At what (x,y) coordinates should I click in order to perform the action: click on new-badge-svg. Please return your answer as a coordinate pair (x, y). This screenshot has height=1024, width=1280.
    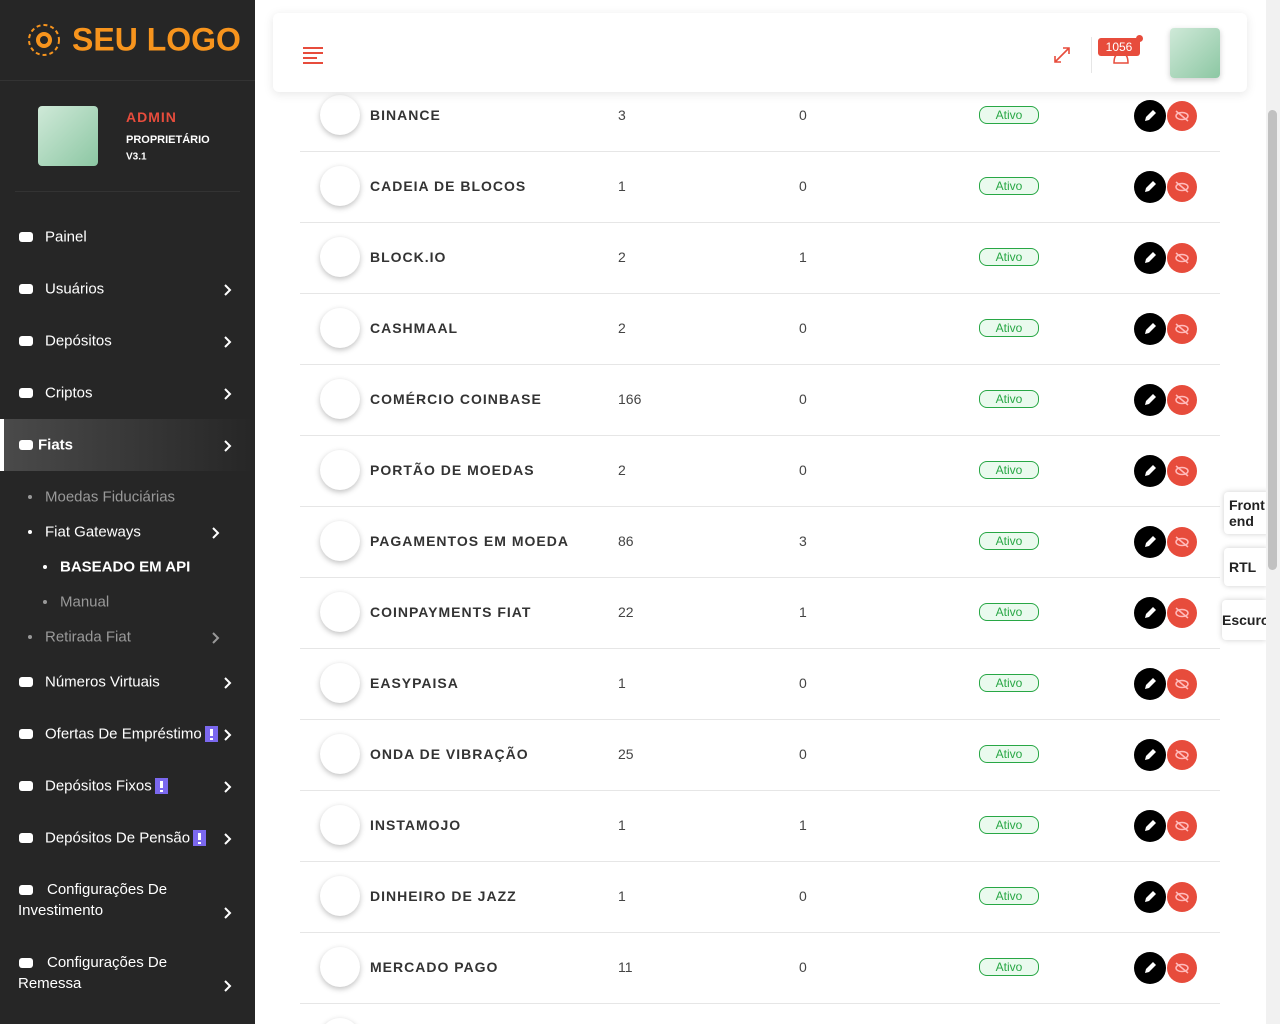
    Looking at the image, I should click on (161, 786).